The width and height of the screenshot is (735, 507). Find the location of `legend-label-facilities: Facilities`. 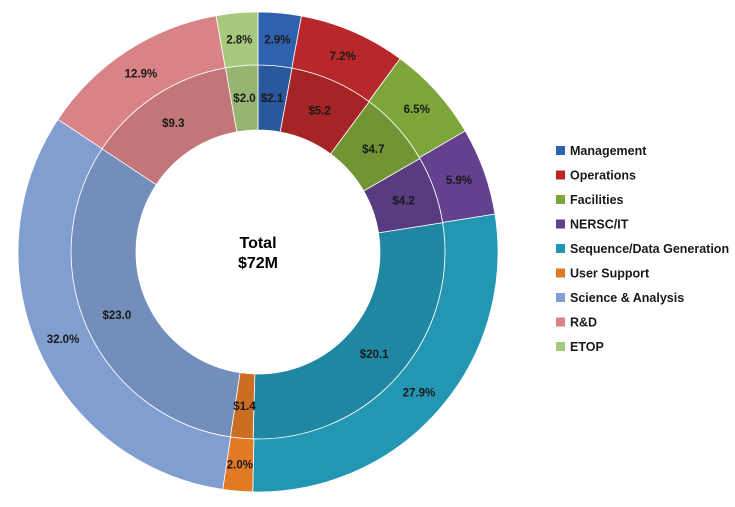

legend-label-facilities: Facilities is located at coordinates (597, 200).